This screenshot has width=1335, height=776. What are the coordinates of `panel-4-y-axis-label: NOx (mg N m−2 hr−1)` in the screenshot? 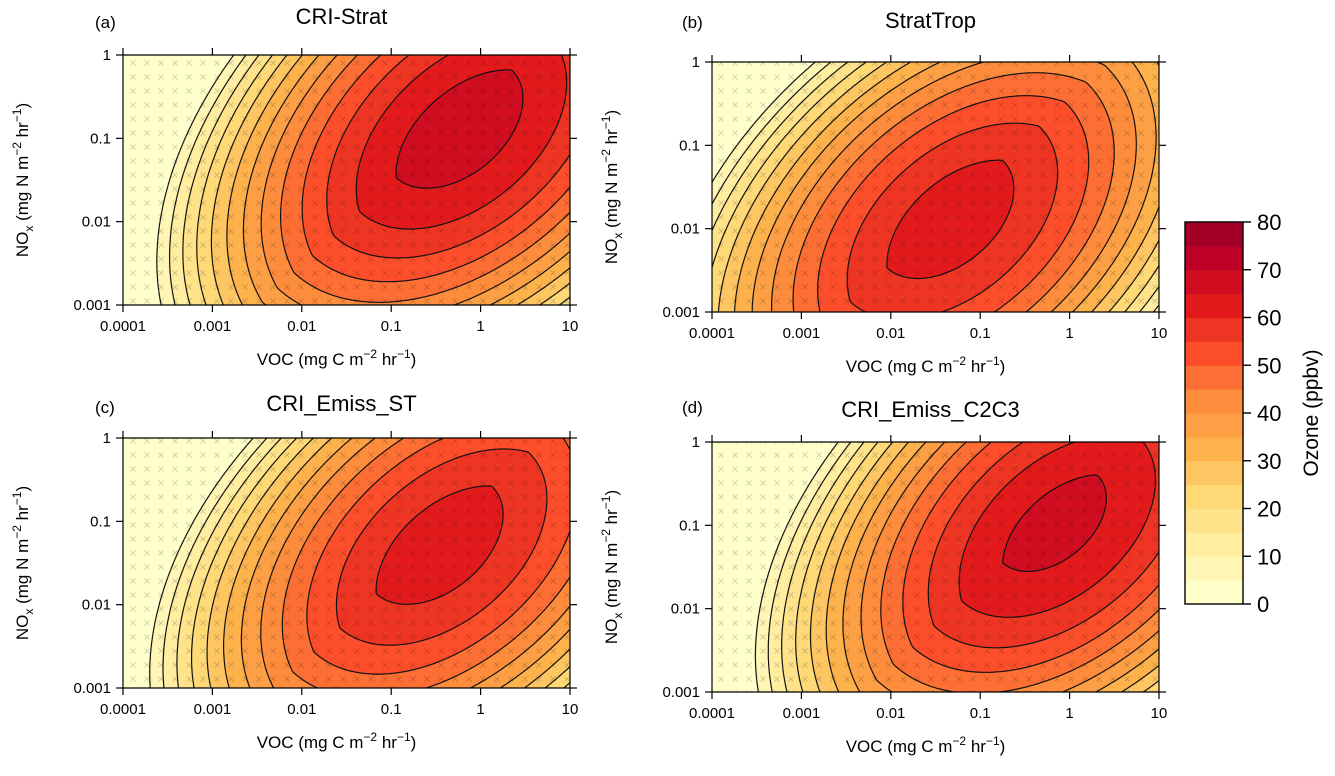 It's located at (612, 567).